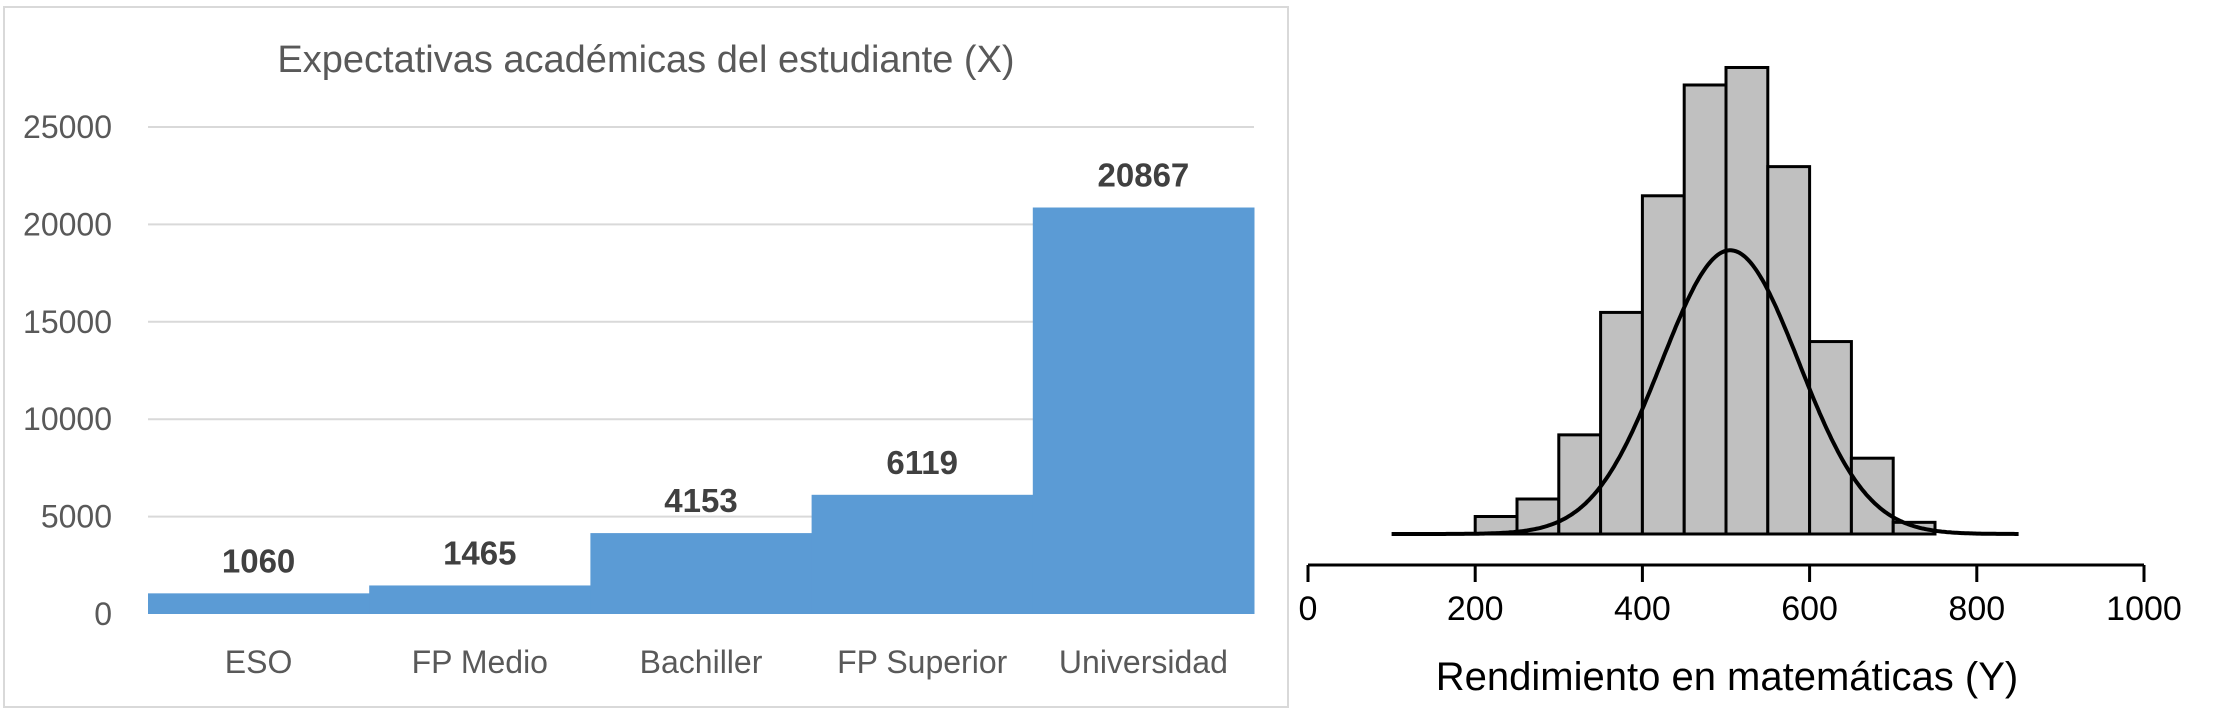 The width and height of the screenshot is (2218, 726). Describe the element at coordinates (67, 127) in the screenshot. I see `y-tick-label: 25000` at that location.